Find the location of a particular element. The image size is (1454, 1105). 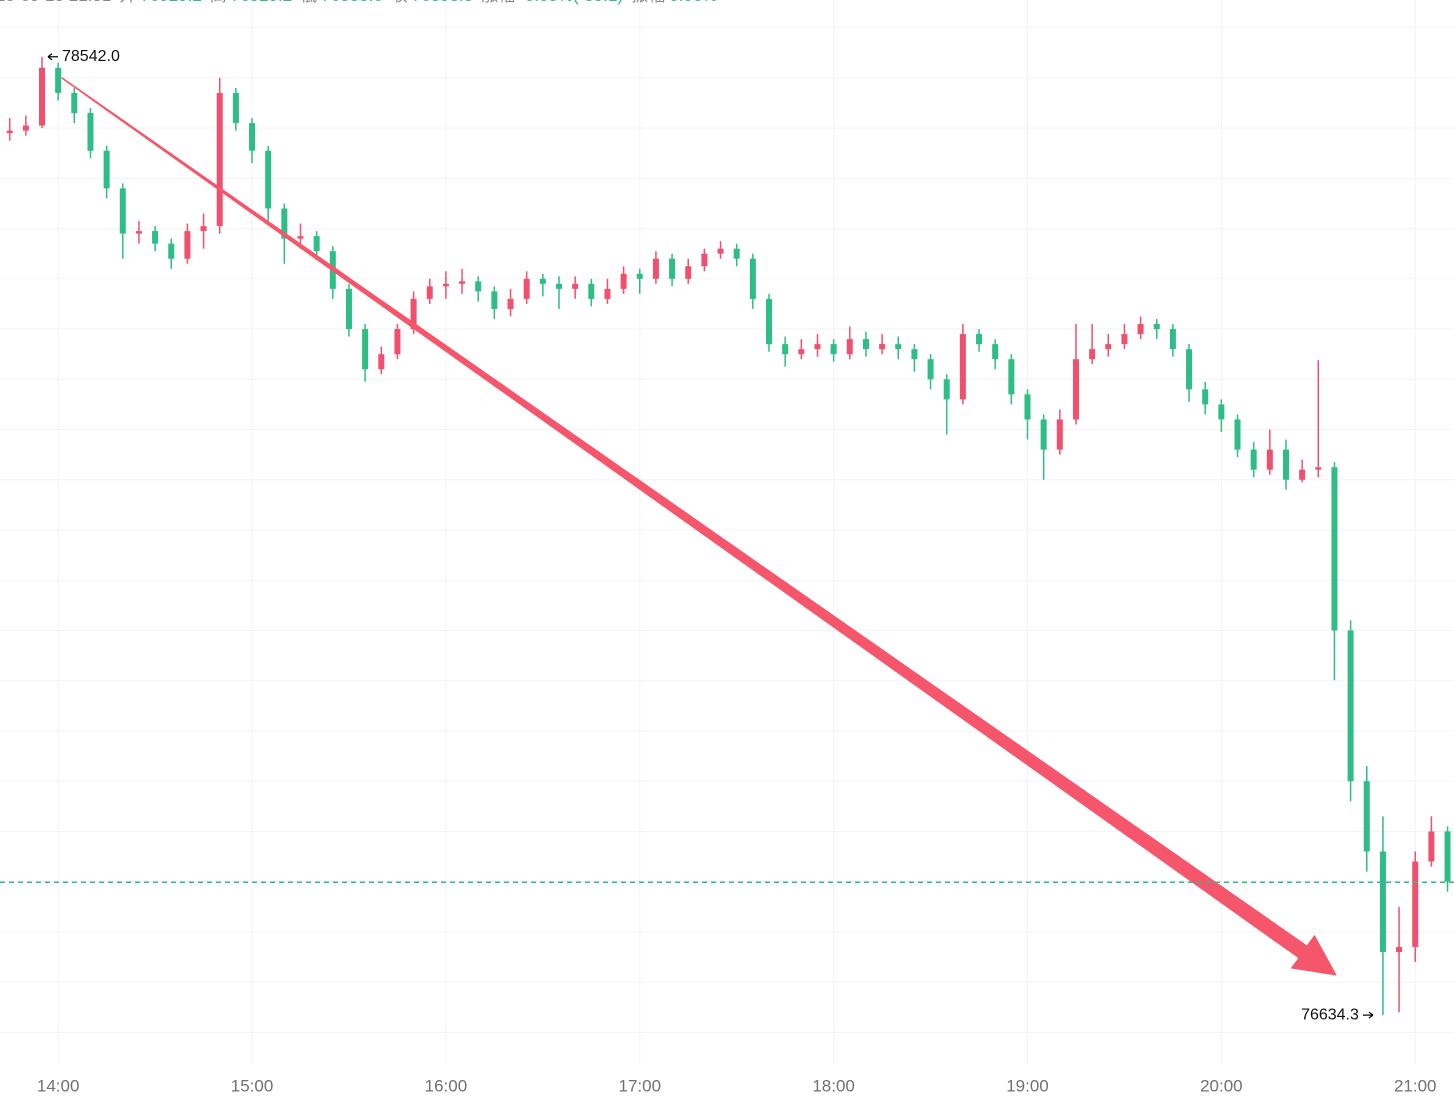

header-value: 76888.6 is located at coordinates (351, 2).